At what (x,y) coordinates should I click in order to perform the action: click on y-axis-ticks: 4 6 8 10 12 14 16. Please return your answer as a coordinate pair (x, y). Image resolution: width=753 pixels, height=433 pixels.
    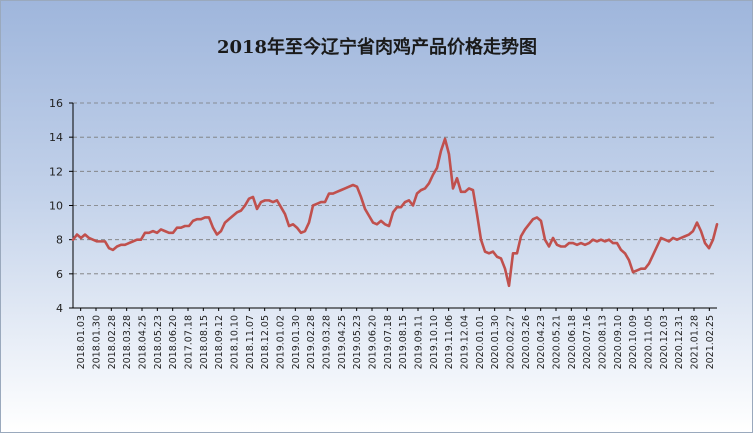
    Looking at the image, I should click on (61, 206).